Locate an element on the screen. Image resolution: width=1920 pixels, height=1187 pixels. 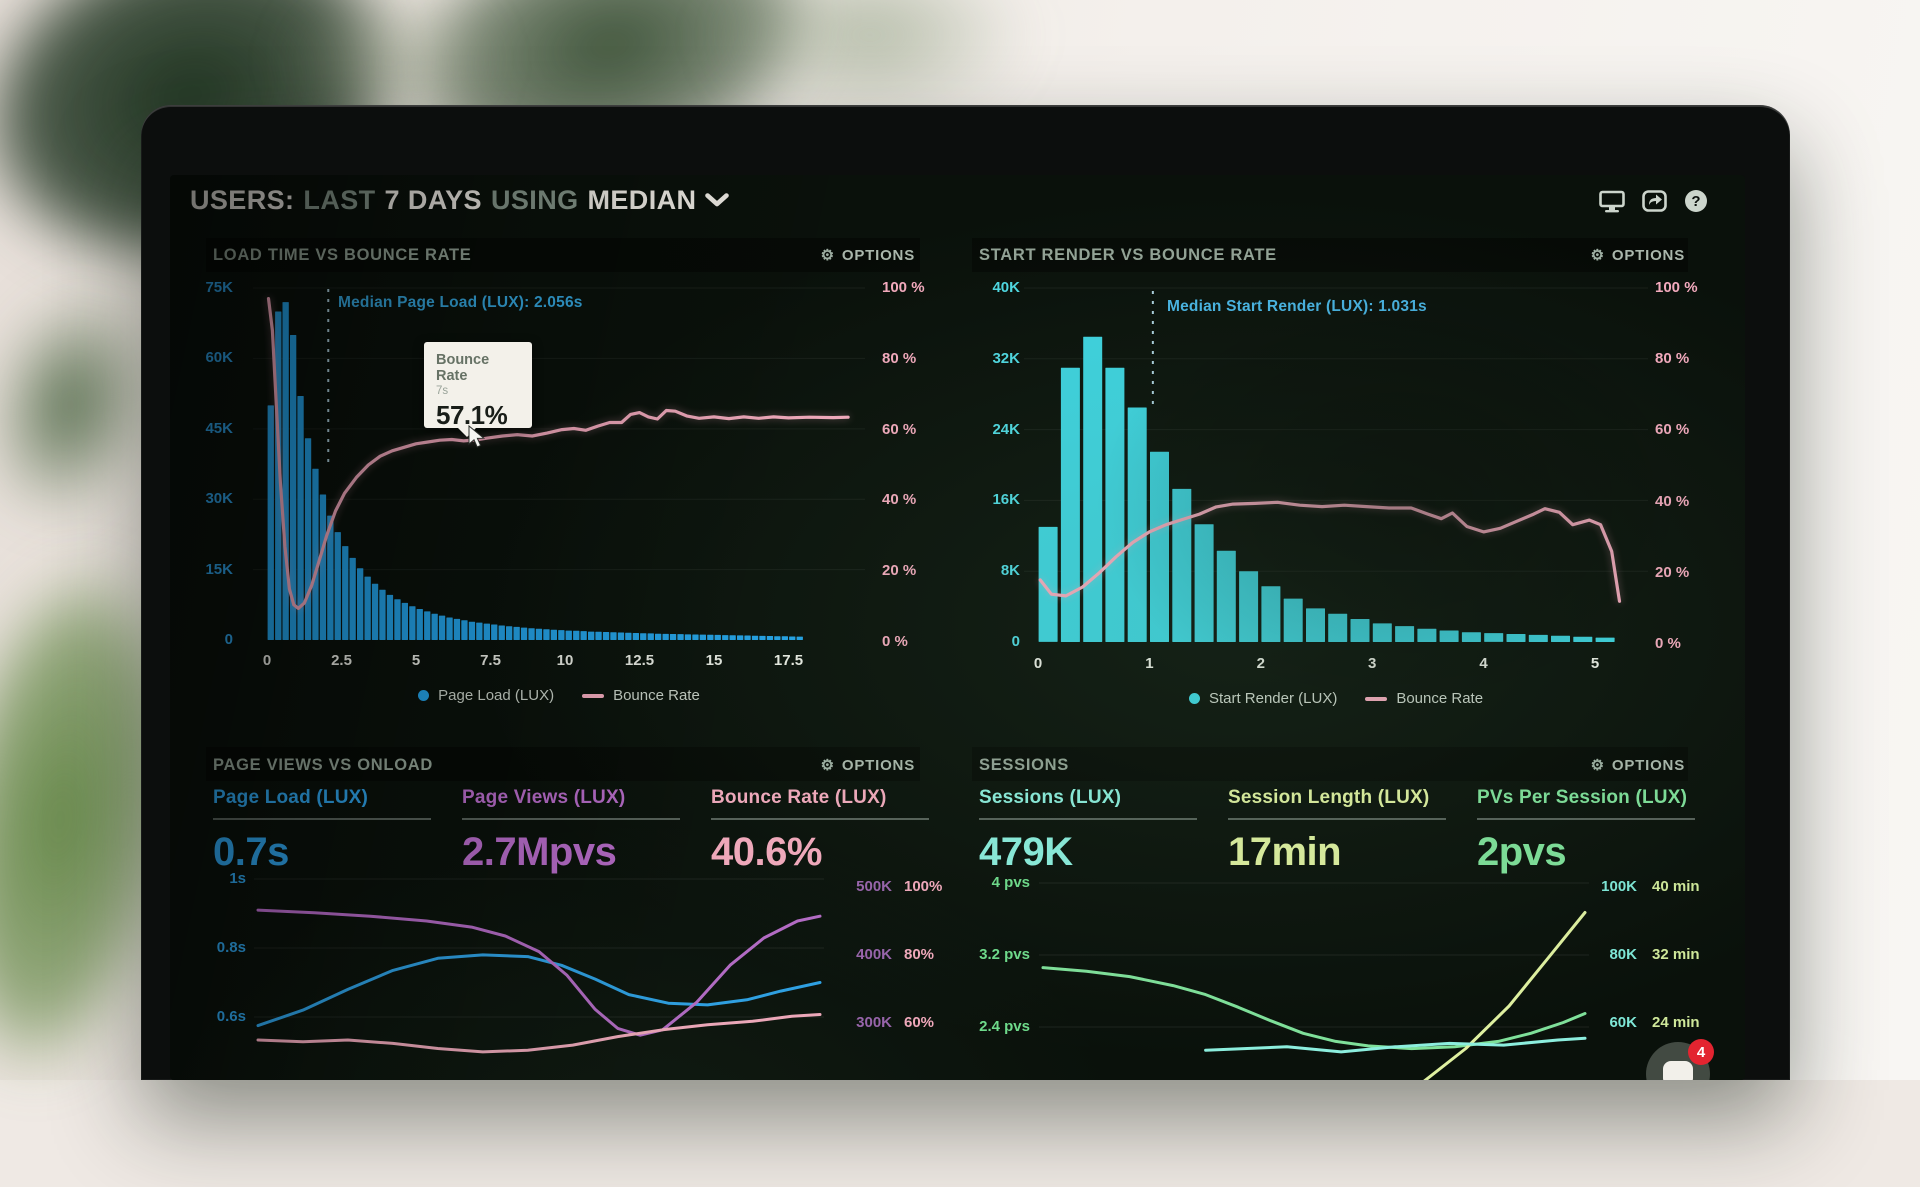
chevron-down-icon is located at coordinates (717, 200).